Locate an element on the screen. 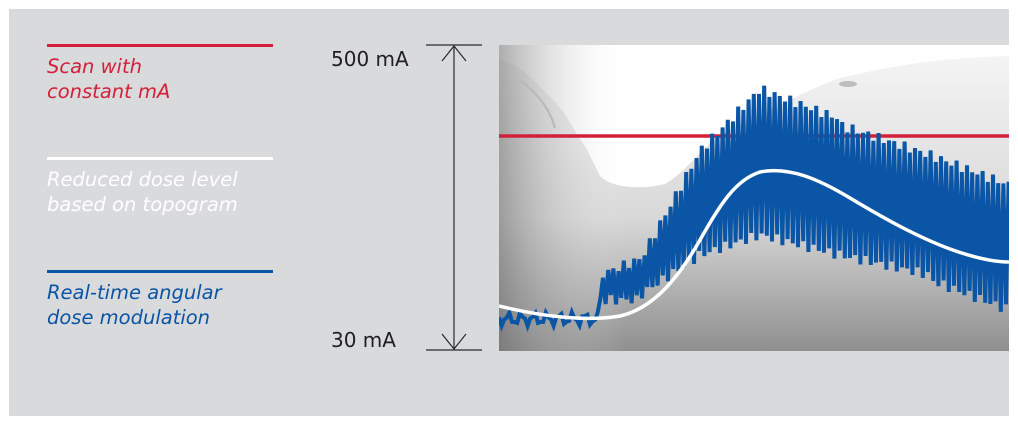 The width and height of the screenshot is (1018, 425). nipple-shadow is located at coordinates (848, 84).